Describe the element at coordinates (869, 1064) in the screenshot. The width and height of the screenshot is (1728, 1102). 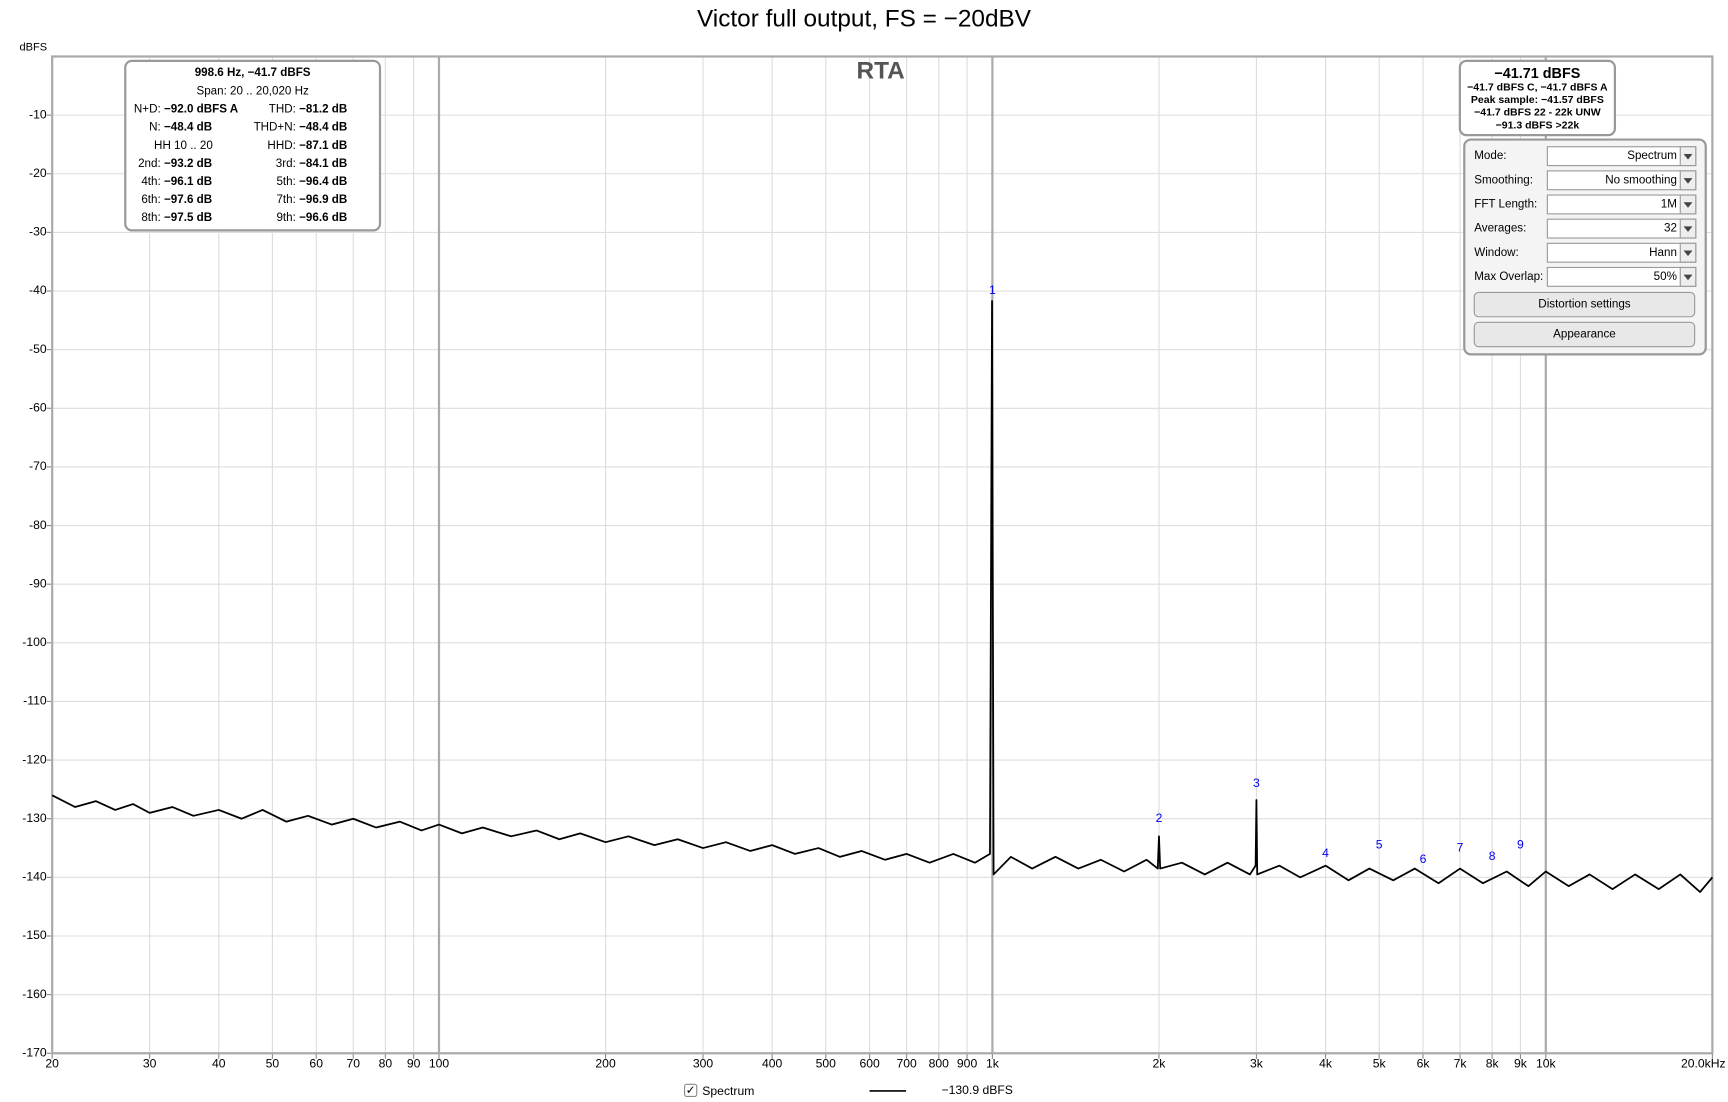
I see `x-tick-label: 600` at that location.